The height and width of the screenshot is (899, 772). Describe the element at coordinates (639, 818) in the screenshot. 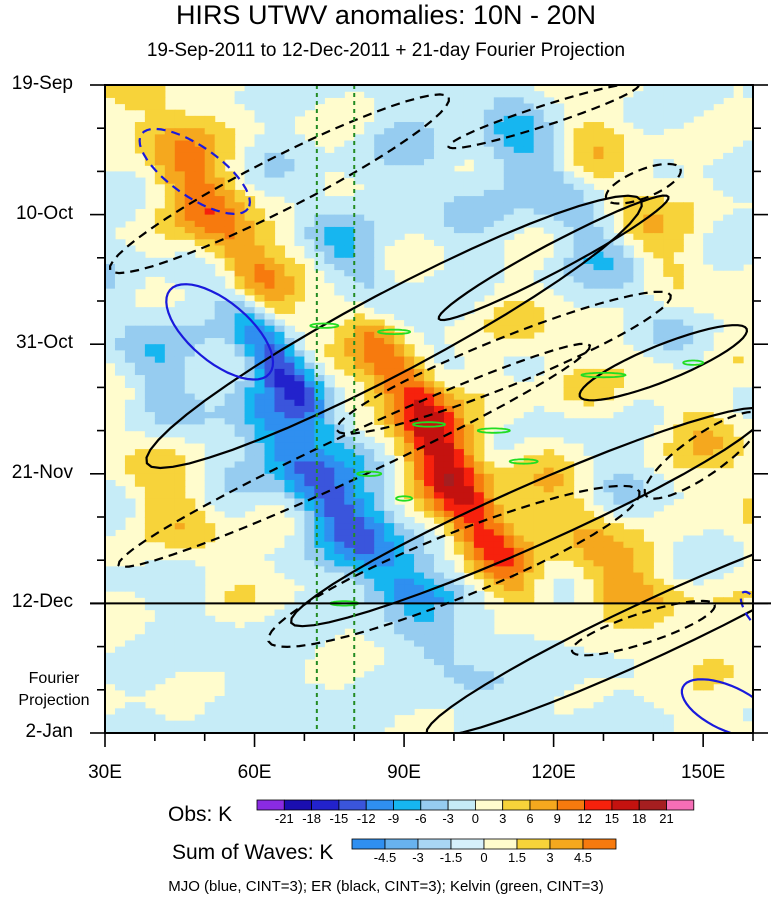

I see `obs-colorbar-level-label: 18` at that location.